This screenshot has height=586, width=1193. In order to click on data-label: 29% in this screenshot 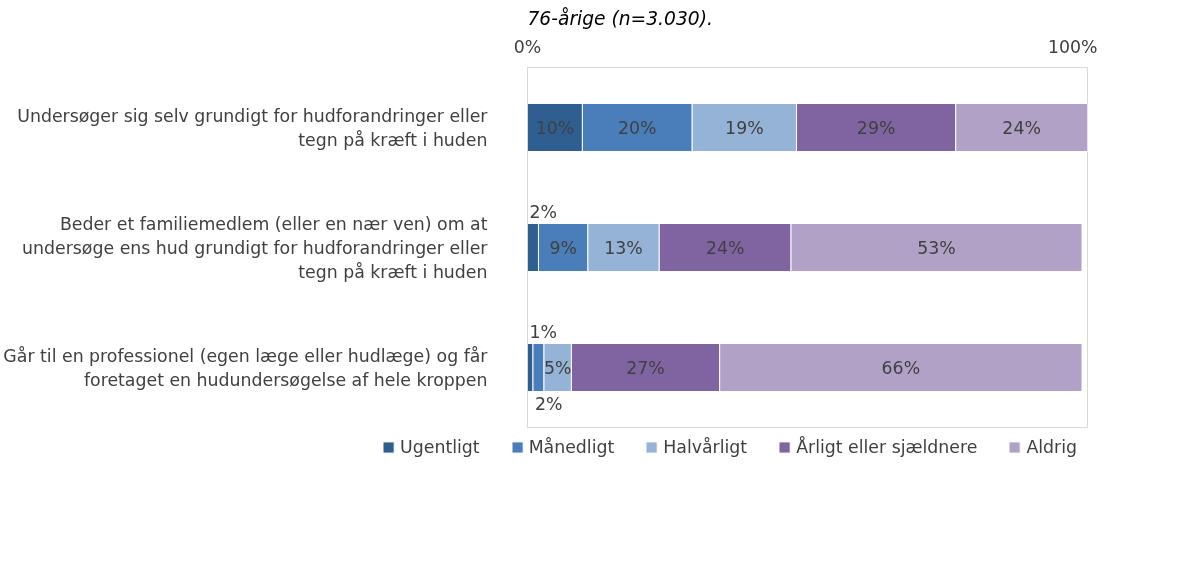, I will do `click(876, 127)`.